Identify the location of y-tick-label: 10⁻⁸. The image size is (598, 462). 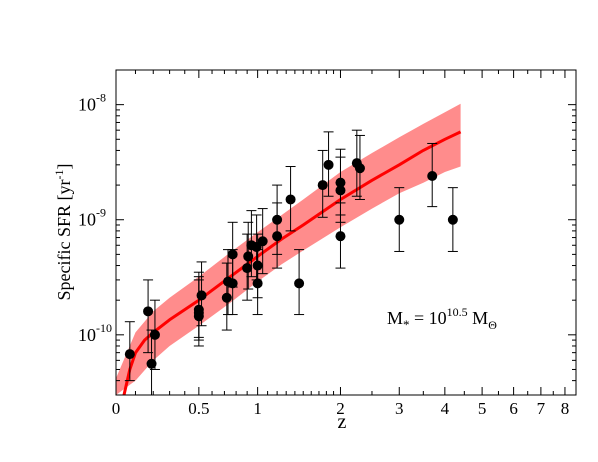
(92, 103).